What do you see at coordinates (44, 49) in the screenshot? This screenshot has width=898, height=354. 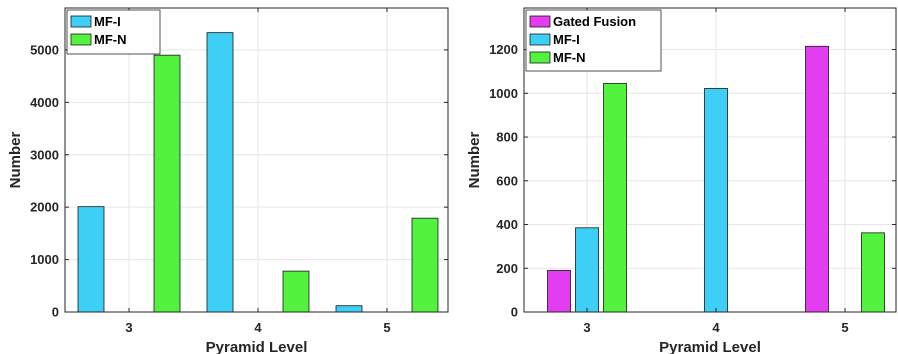 I see `y-tick-label: 5000` at bounding box center [44, 49].